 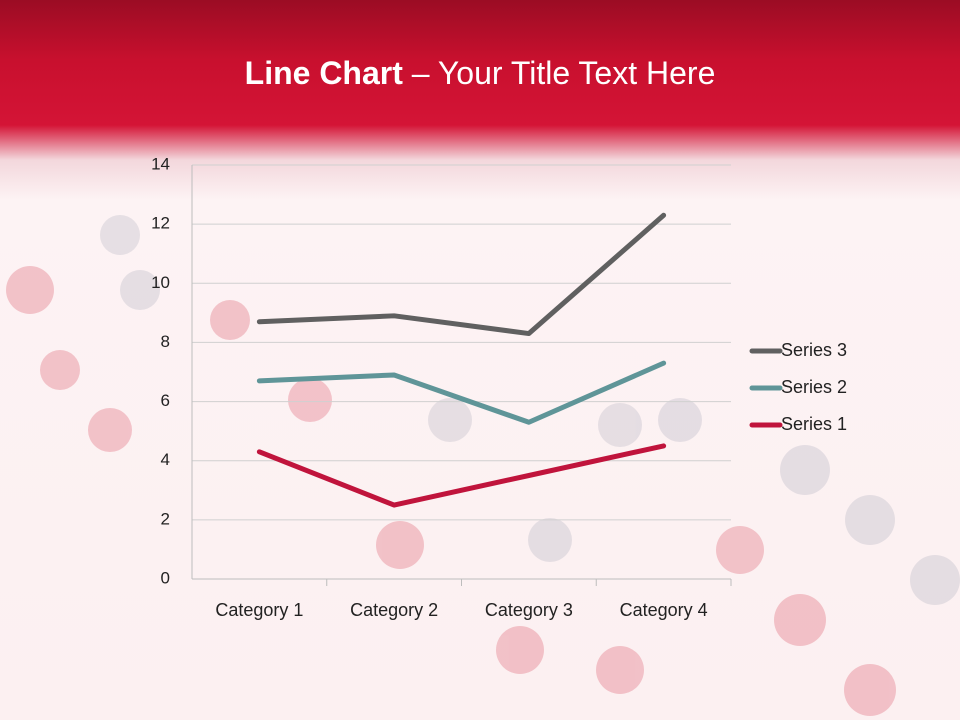 I want to click on legend-label: Series 2, so click(x=814, y=387).